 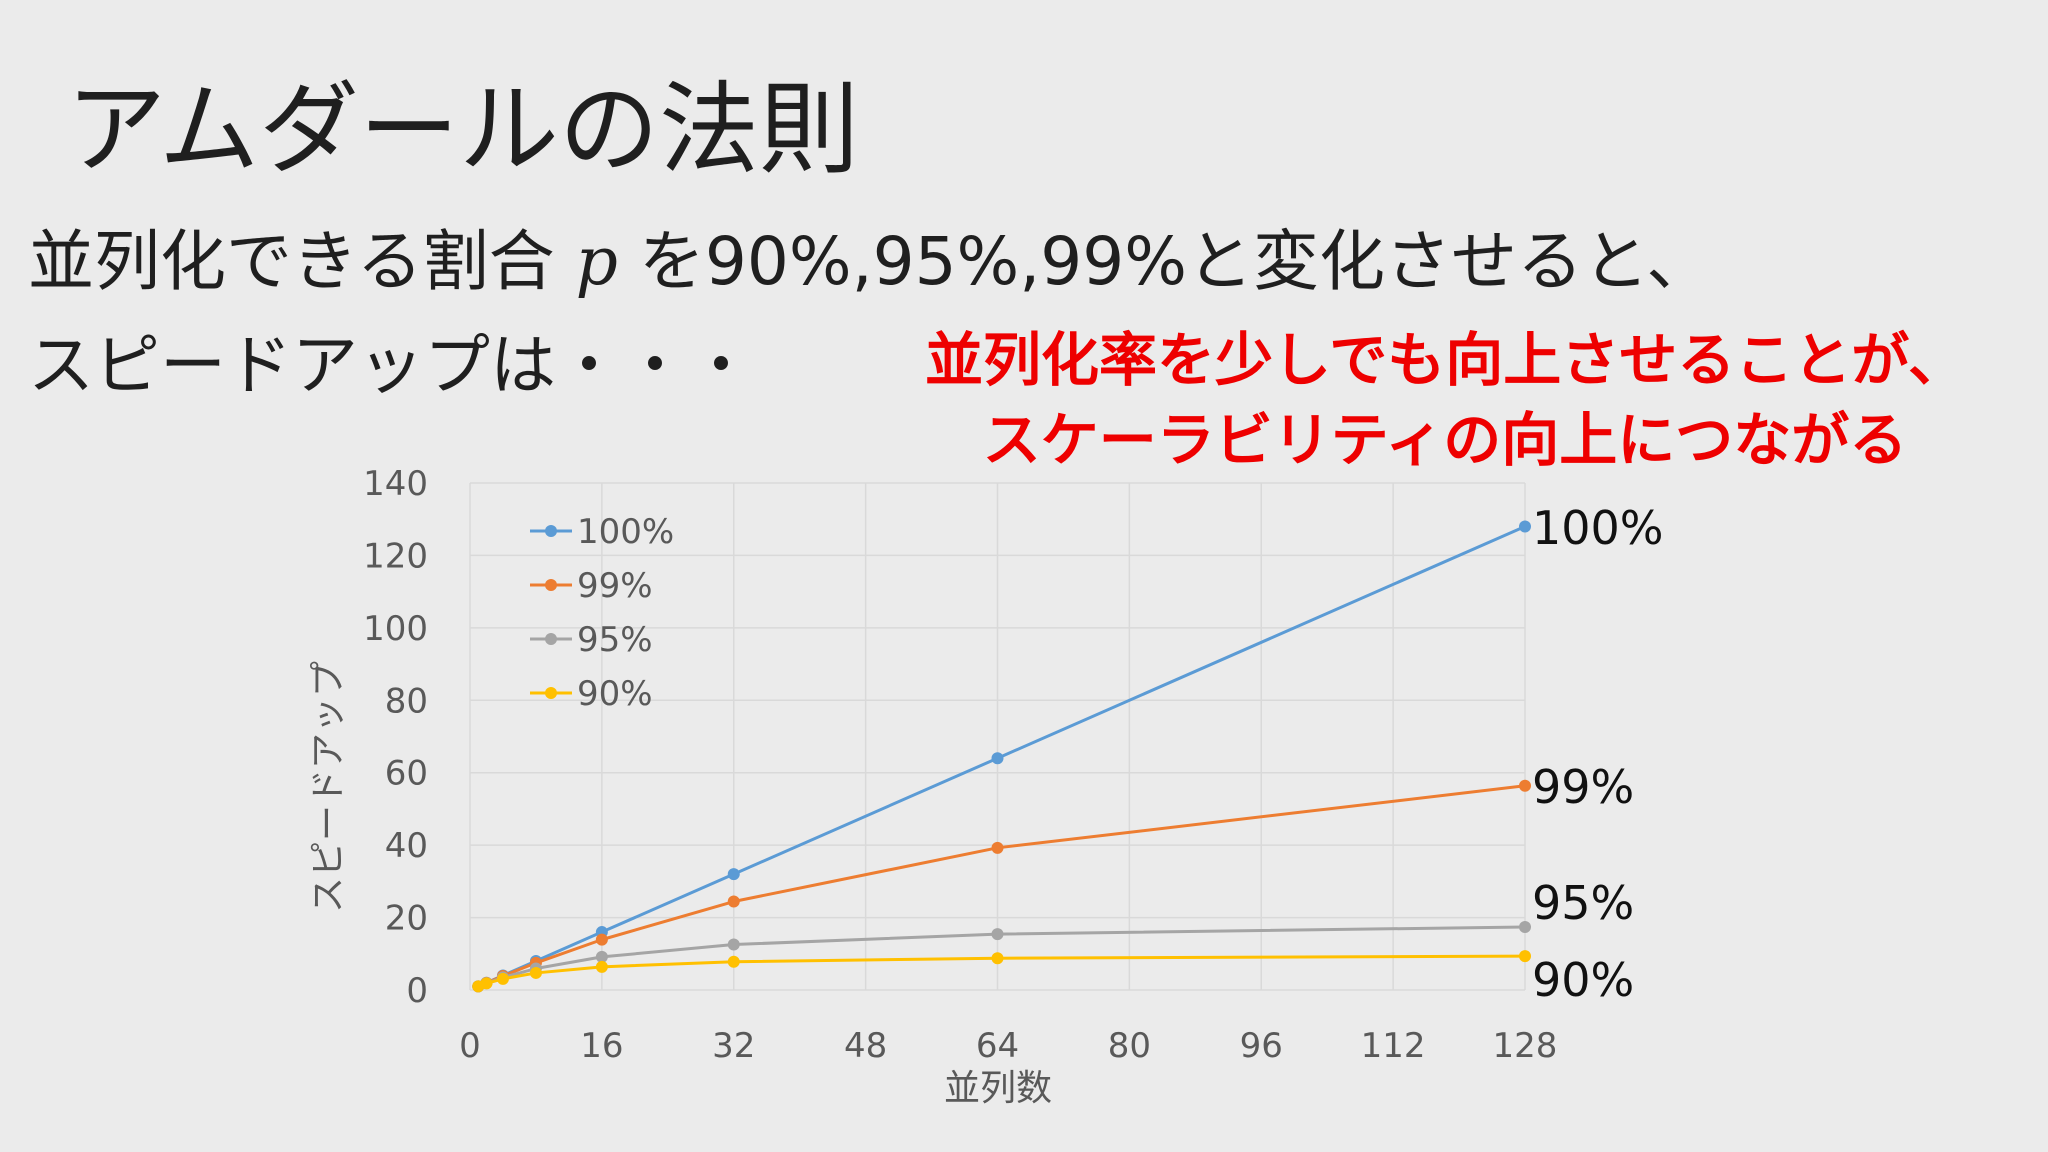 I want to click on x-tick-label: 112, so click(x=1393, y=1046).